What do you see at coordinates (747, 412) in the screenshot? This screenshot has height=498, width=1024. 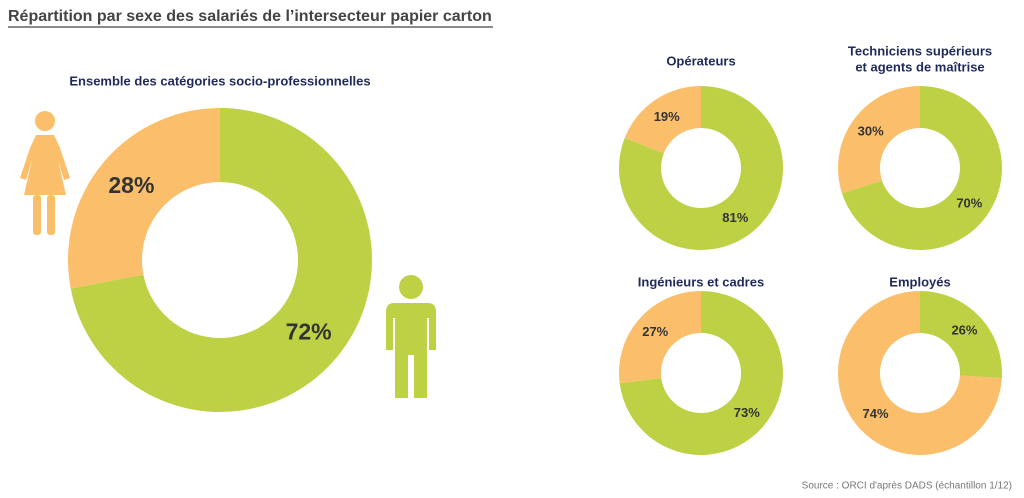 I see `value-label: 73%` at bounding box center [747, 412].